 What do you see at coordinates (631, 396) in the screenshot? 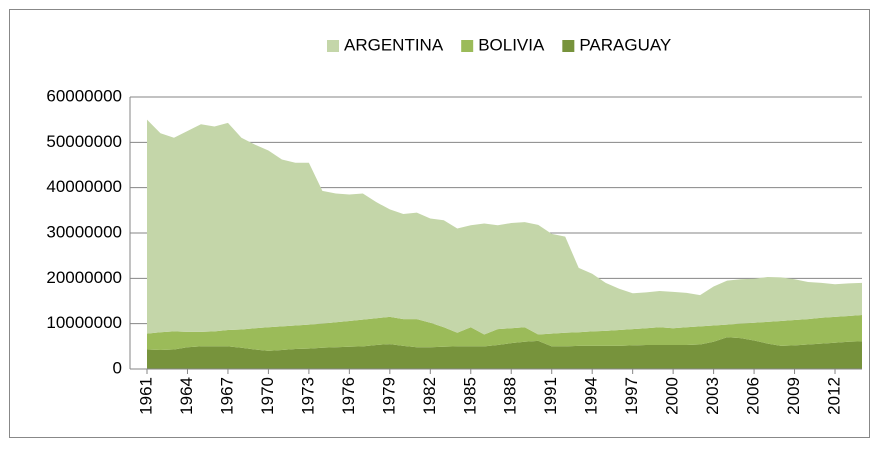
I see `x-tick-label: 1997` at bounding box center [631, 396].